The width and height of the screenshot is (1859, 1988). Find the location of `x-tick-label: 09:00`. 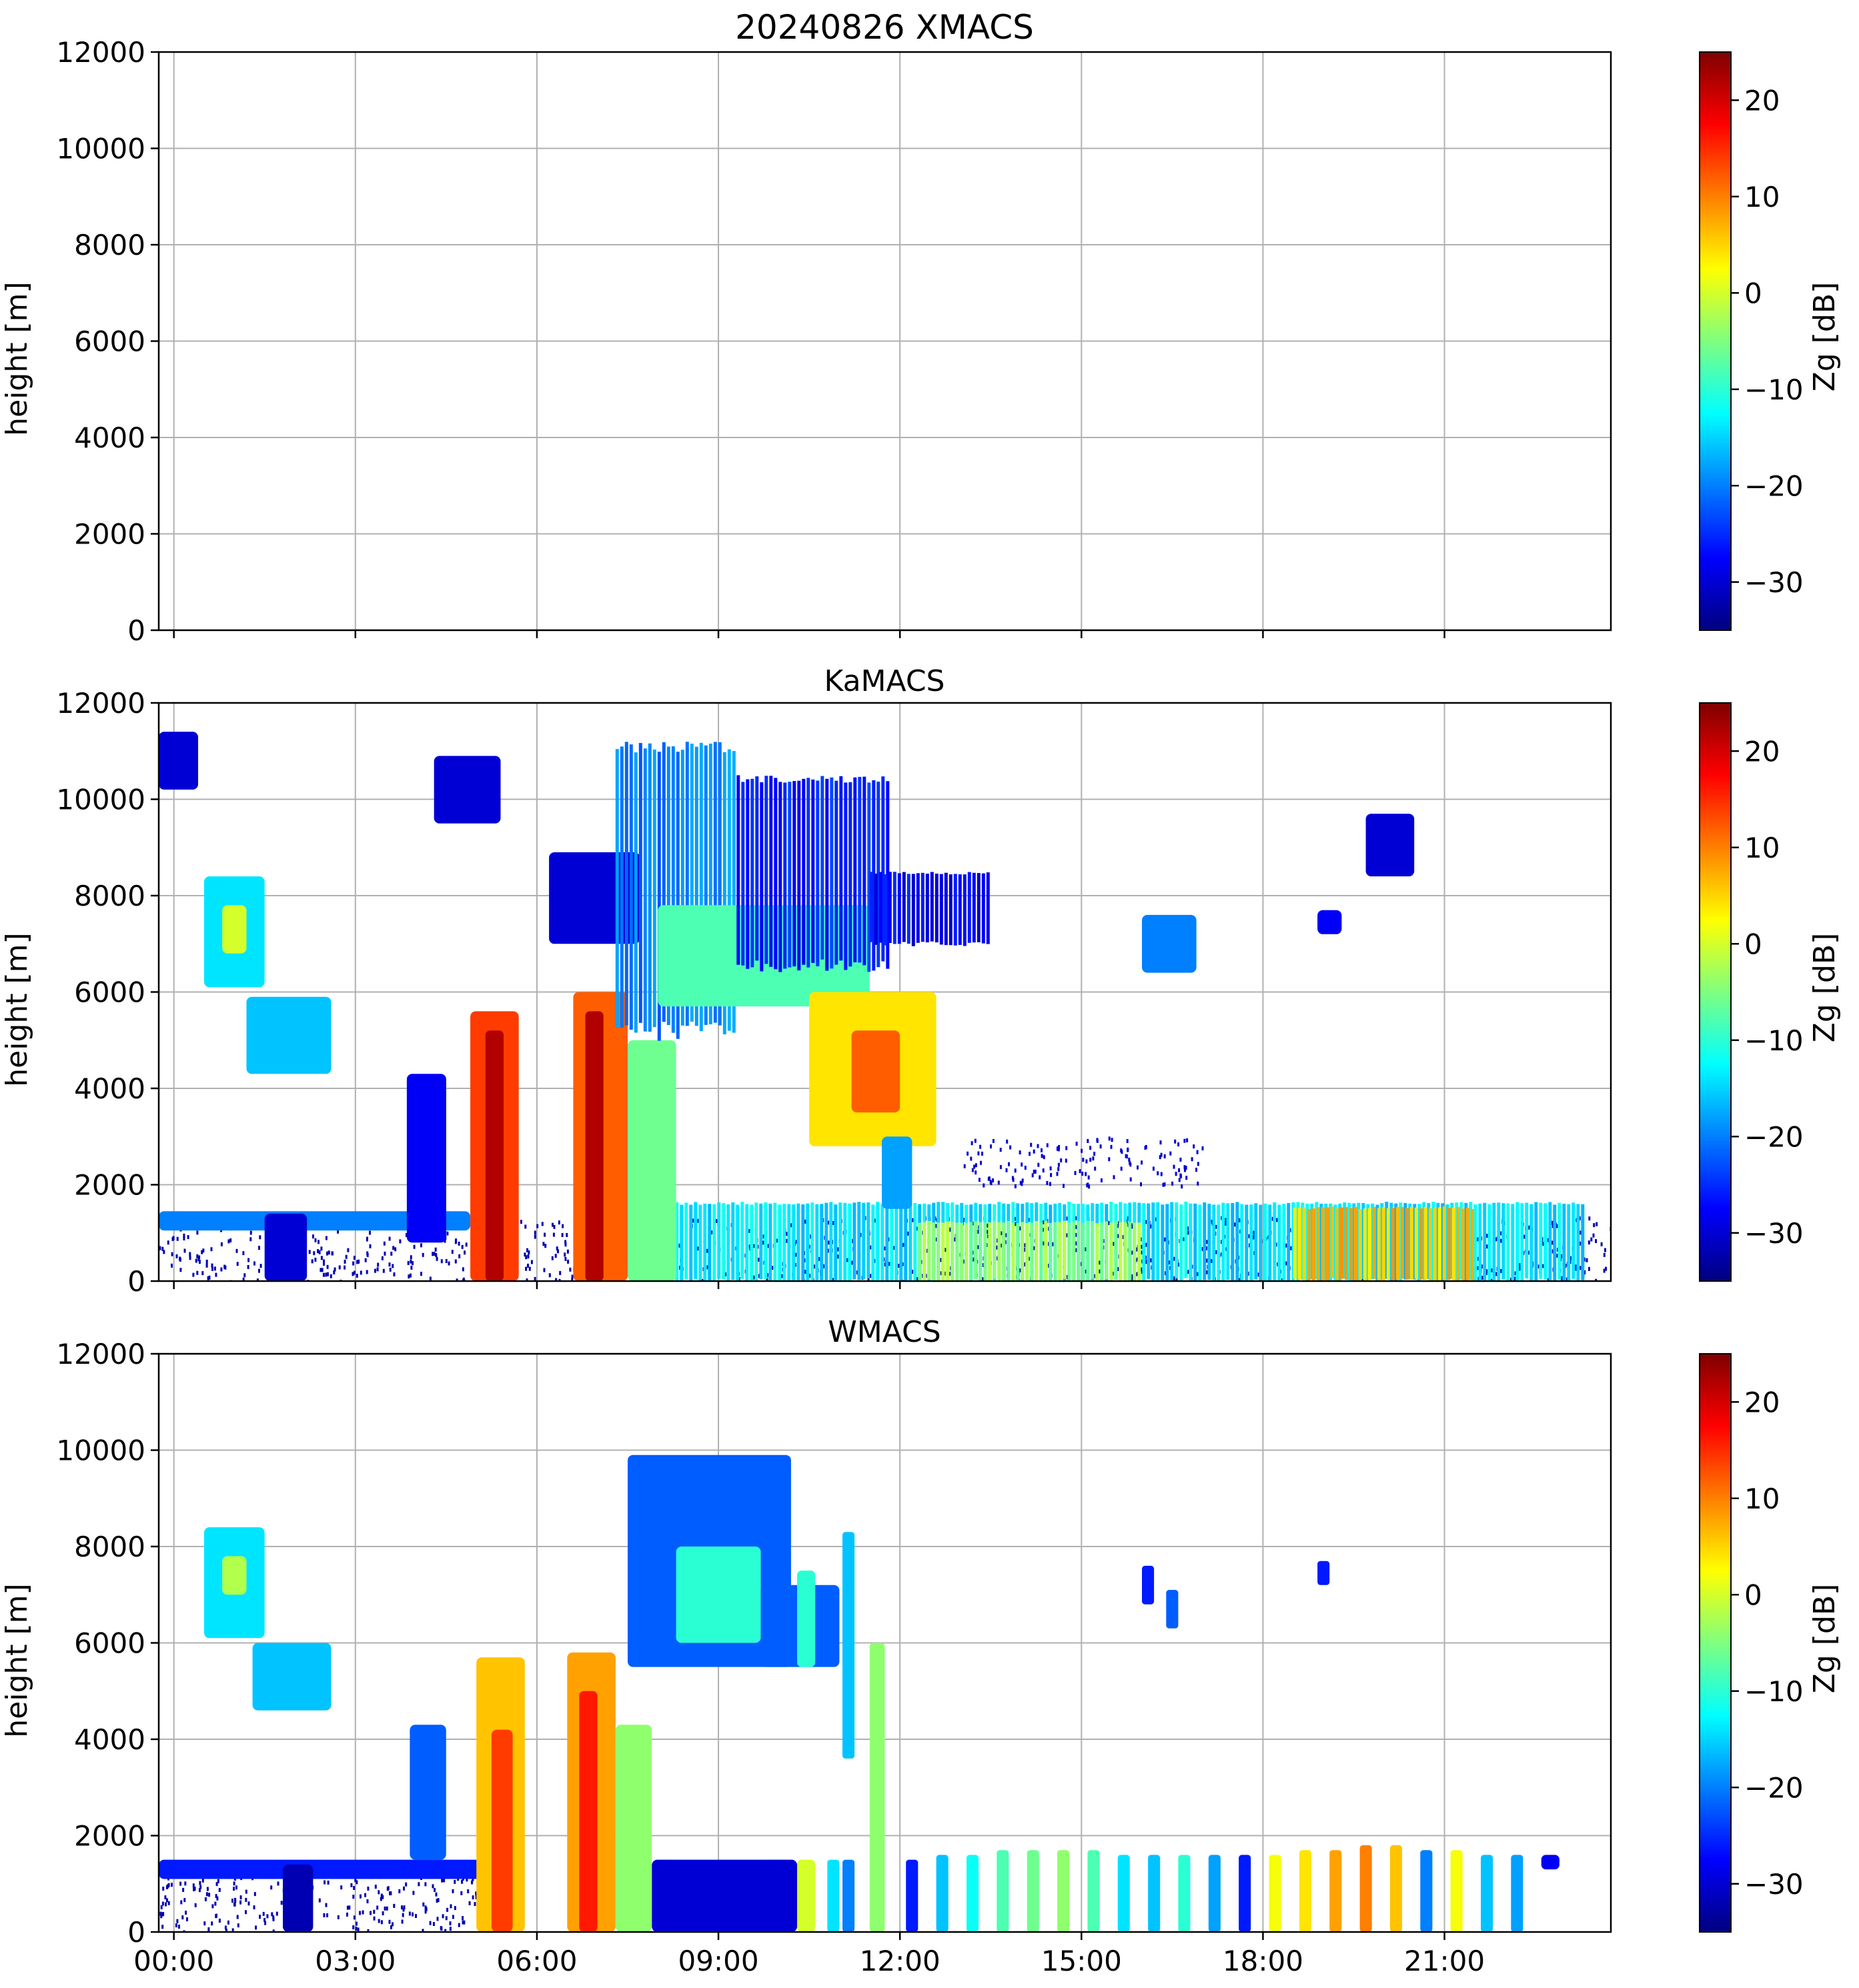

x-tick-label: 09:00 is located at coordinates (718, 1961).